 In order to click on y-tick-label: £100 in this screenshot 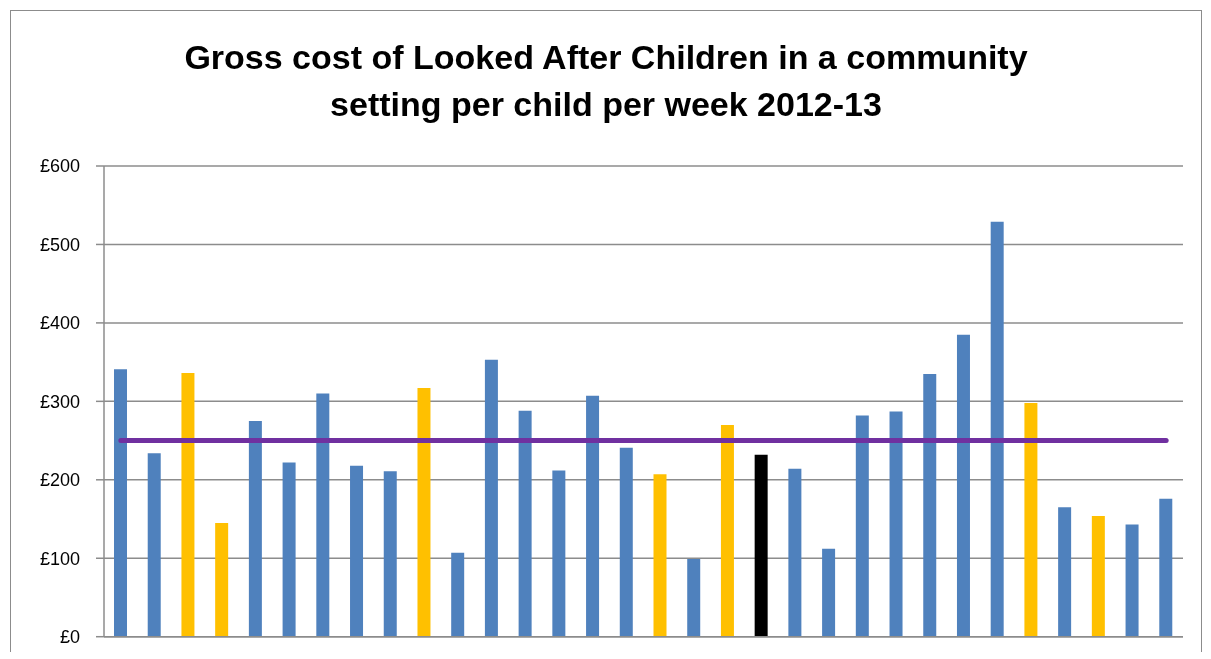, I will do `click(59, 558)`.